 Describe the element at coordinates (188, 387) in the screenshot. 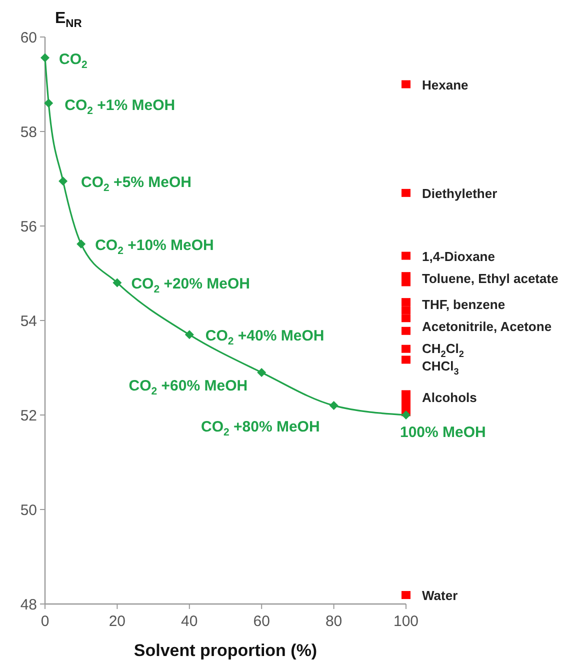

I see `annotation: CO$_{2}$ +60% MeOH` at that location.